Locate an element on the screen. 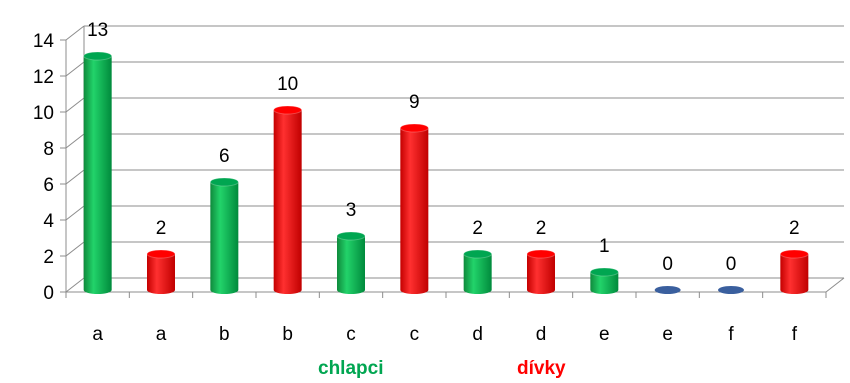  data-label: 9 is located at coordinates (414, 102).